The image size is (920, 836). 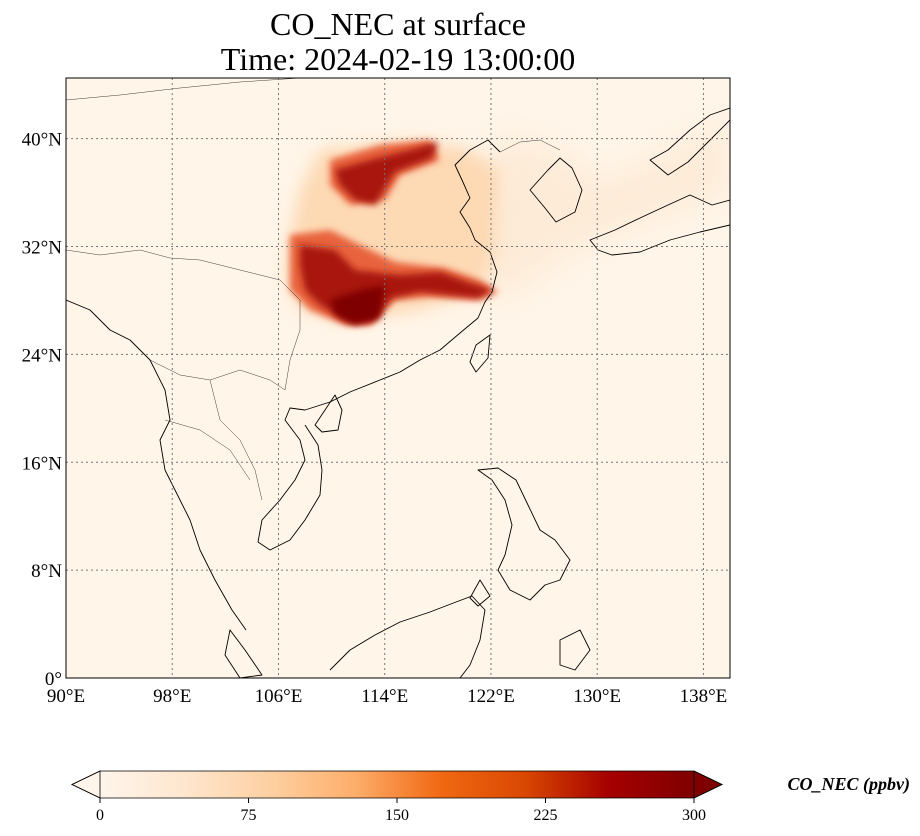 I want to click on lat-tick-label-24: 24°N, so click(x=42, y=355).